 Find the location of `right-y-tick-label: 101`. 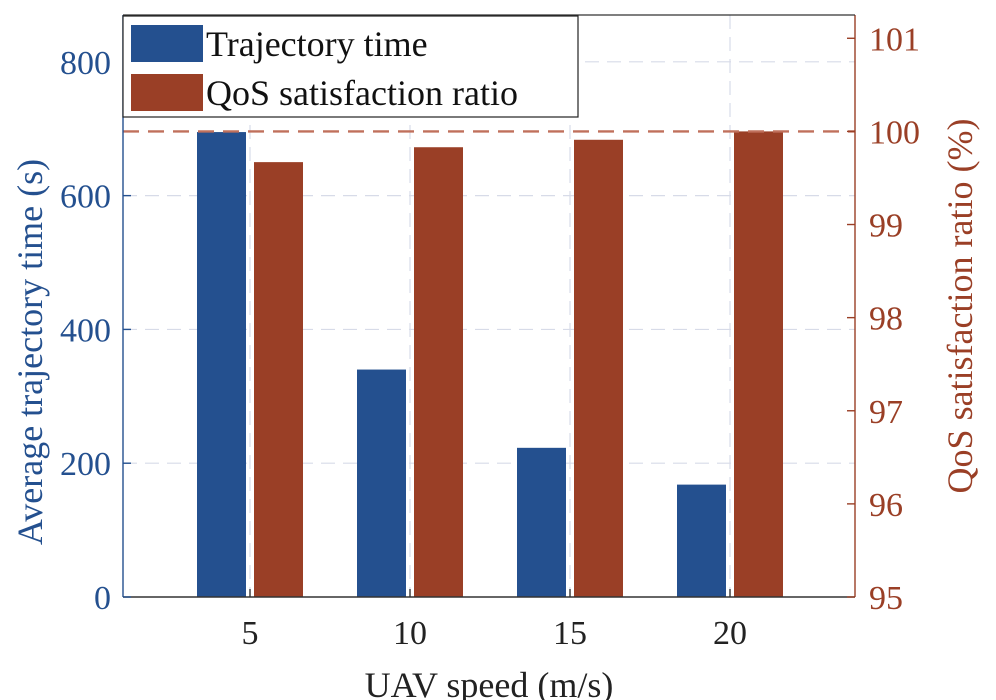

right-y-tick-label: 101 is located at coordinates (894, 39).